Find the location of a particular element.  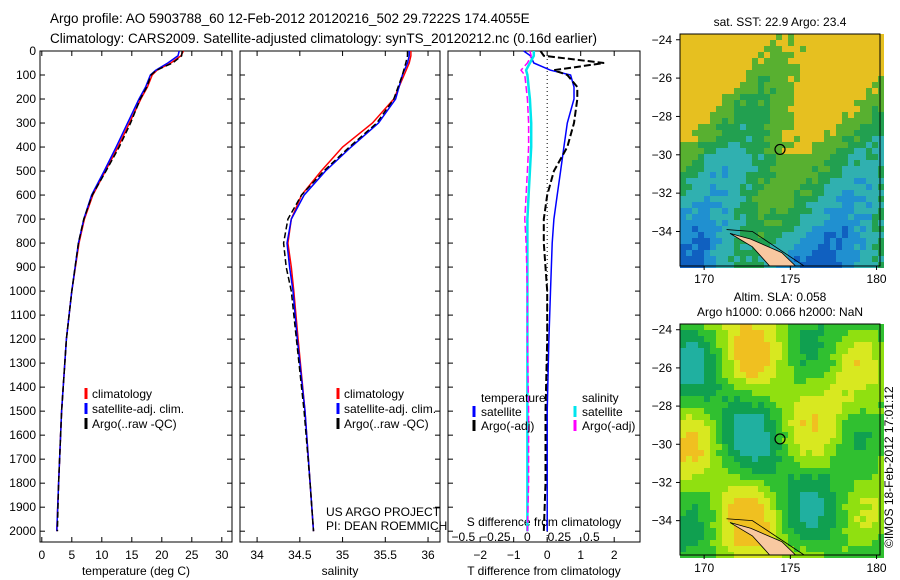

series-line-t-satellite is located at coordinates (549, 291).